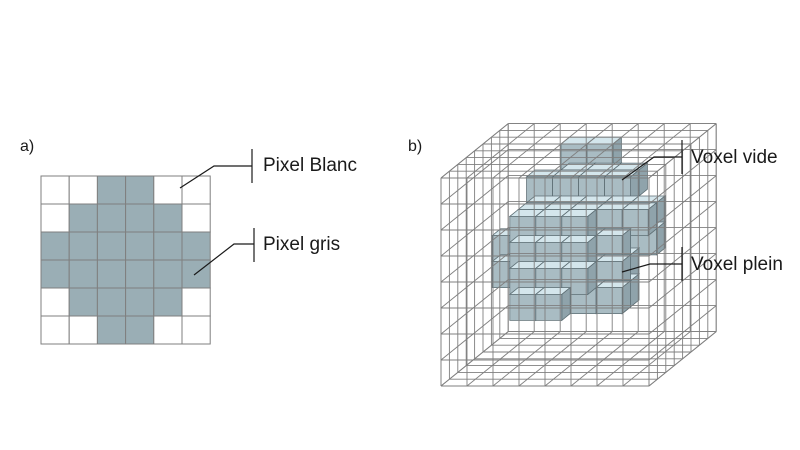  What do you see at coordinates (415, 146) in the screenshot?
I see `panel-b-label: b)` at bounding box center [415, 146].